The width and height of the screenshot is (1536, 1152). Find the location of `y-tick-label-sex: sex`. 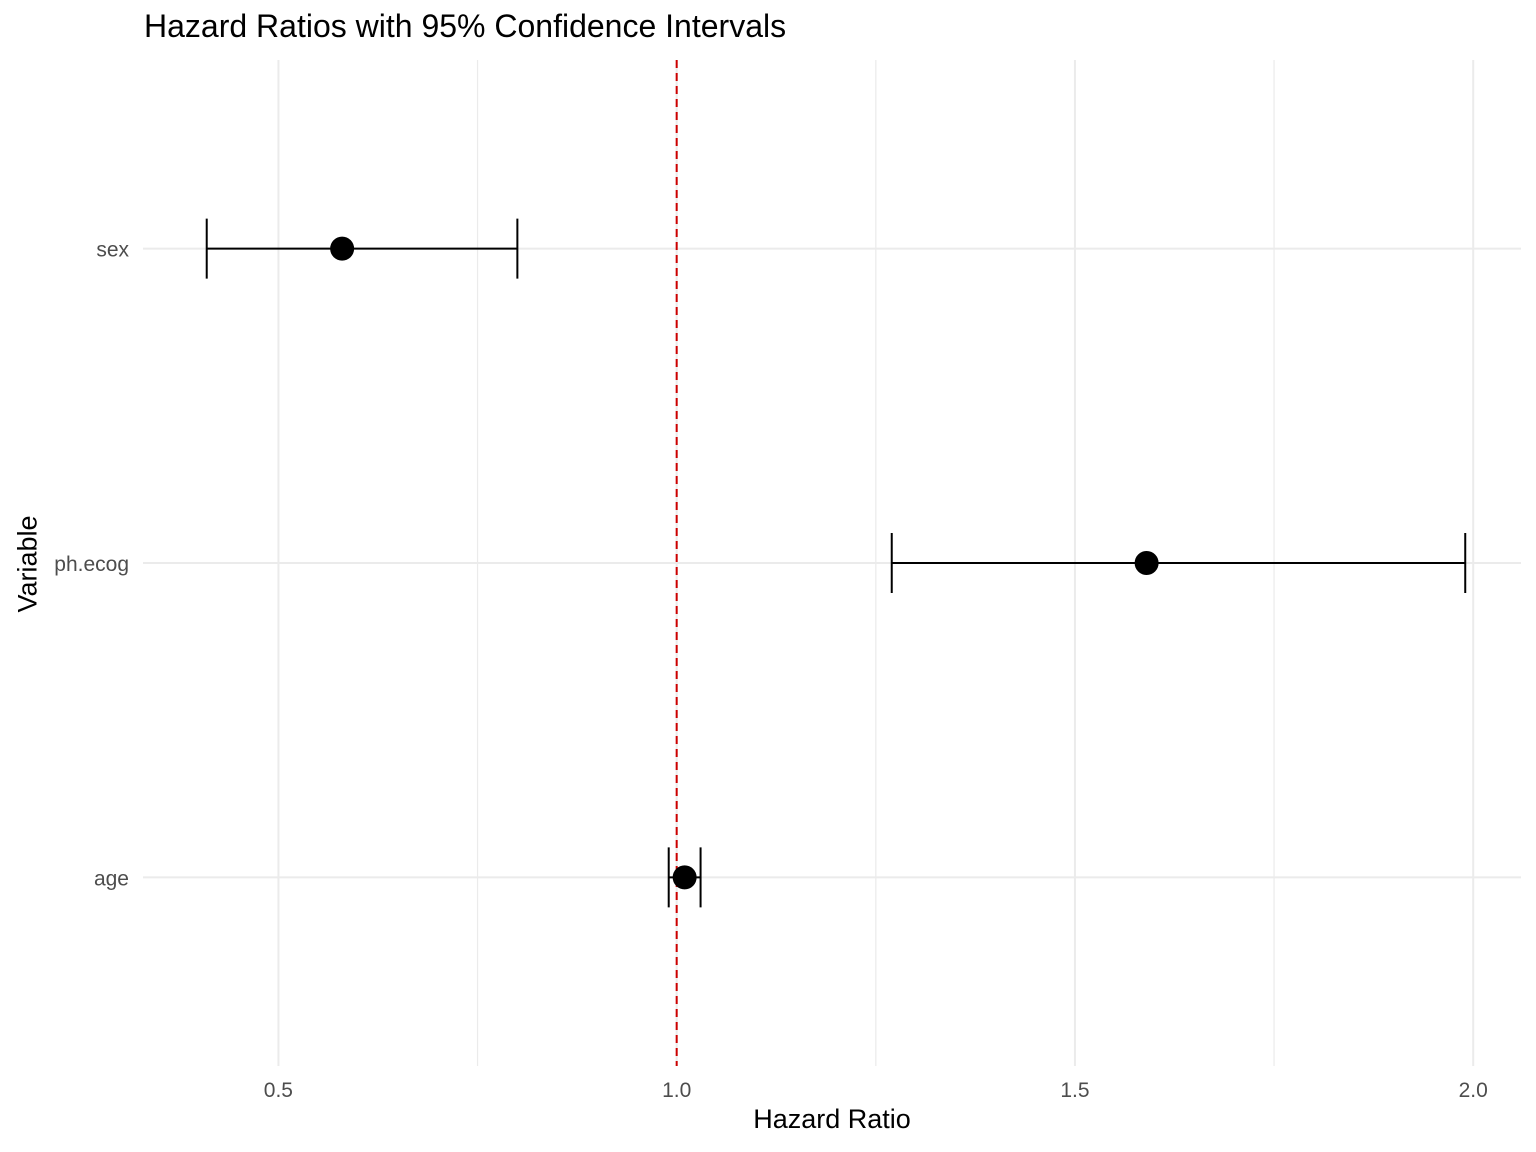

y-tick-label-sex: sex is located at coordinates (112, 250).